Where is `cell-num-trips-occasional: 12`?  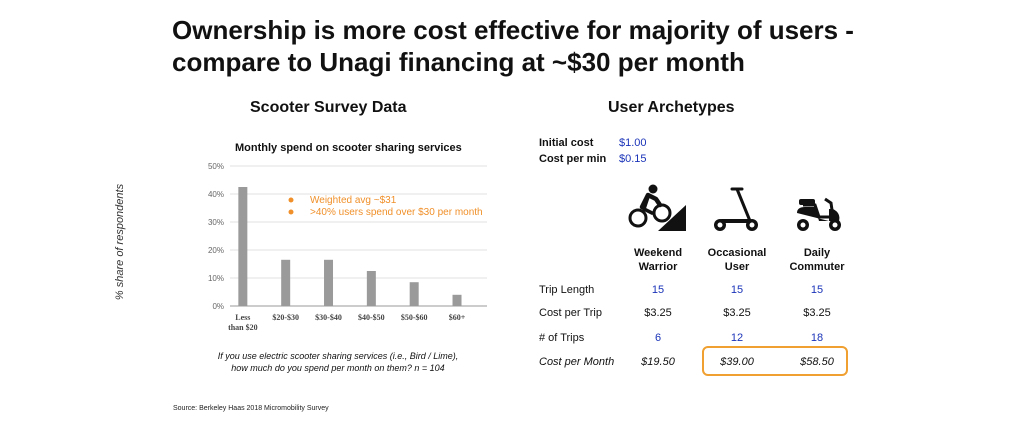 cell-num-trips-occasional: 12 is located at coordinates (737, 338).